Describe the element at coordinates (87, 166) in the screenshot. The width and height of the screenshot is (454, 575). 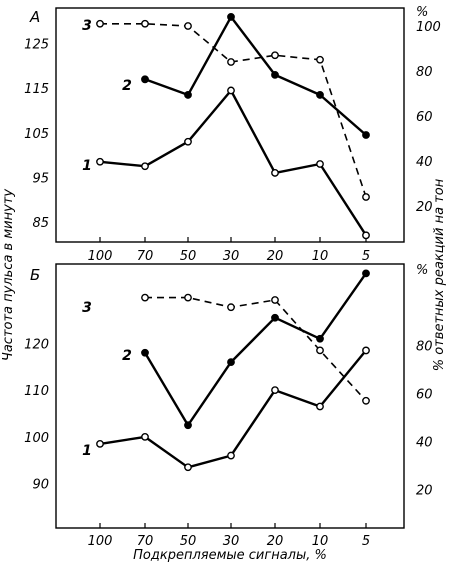
I see `panel-a-series-1-label: 1` at that location.